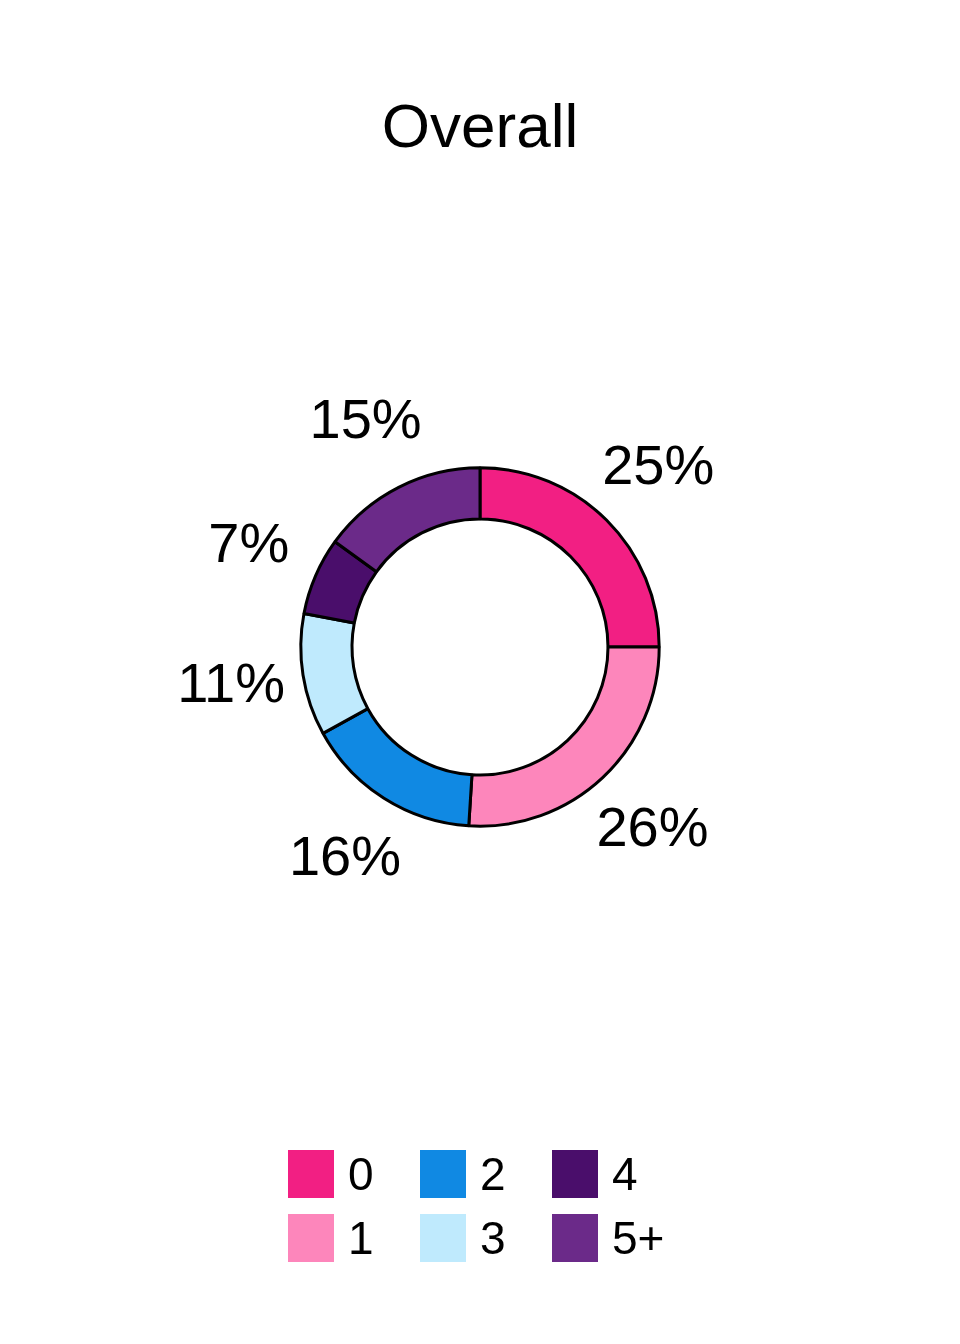 Image resolution: width=960 pixels, height=1344 pixels. I want to click on legend-label: 5+, so click(639, 1238).